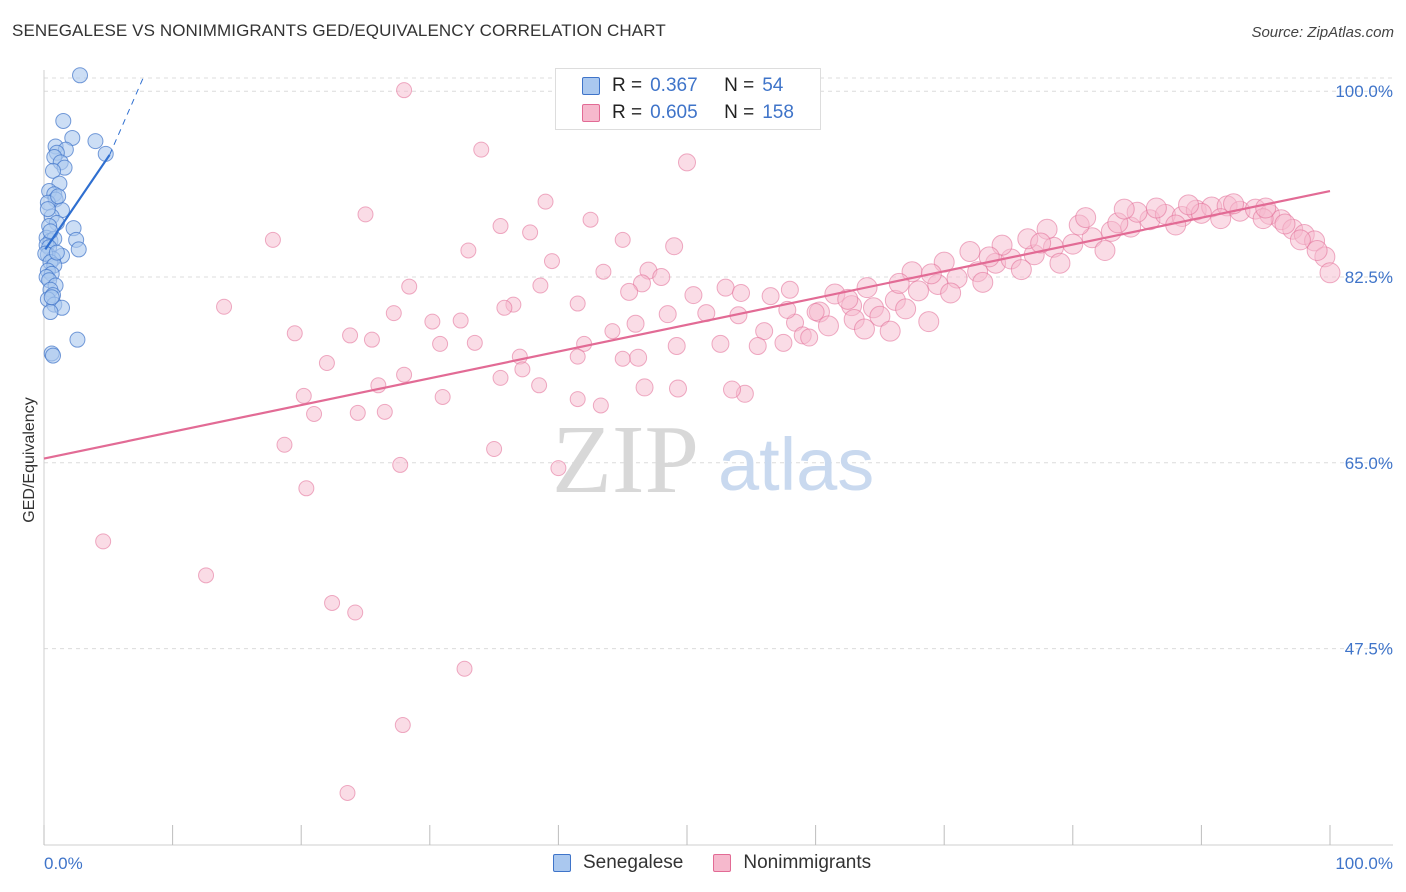 The width and height of the screenshot is (1406, 892). What do you see at coordinates (675, 113) in the screenshot?
I see `legend-row-nonimmigrants: R = 0.605 N = 158` at bounding box center [675, 113].